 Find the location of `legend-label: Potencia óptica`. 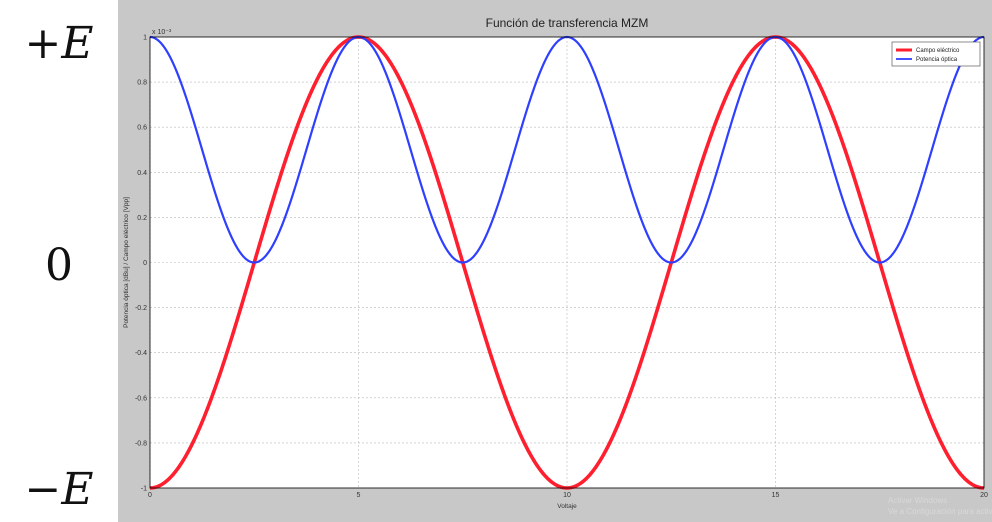

legend-label: Potencia óptica is located at coordinates (937, 60).